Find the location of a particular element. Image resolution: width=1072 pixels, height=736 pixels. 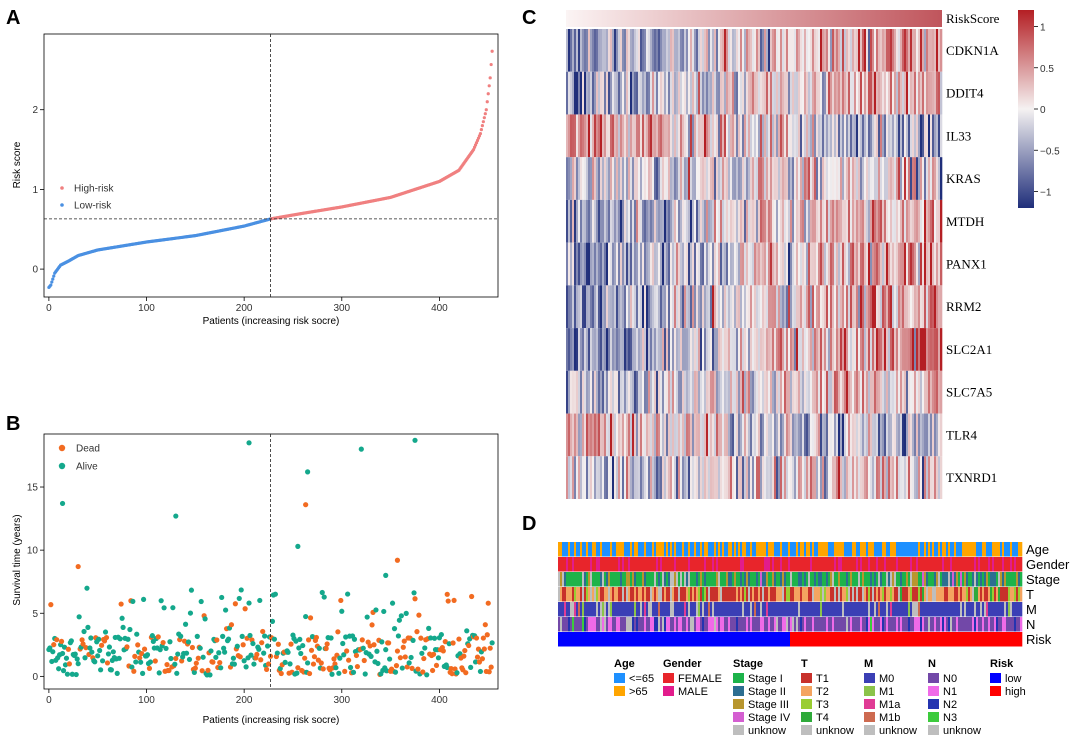

clinical-track-label: M is located at coordinates (1031, 609).